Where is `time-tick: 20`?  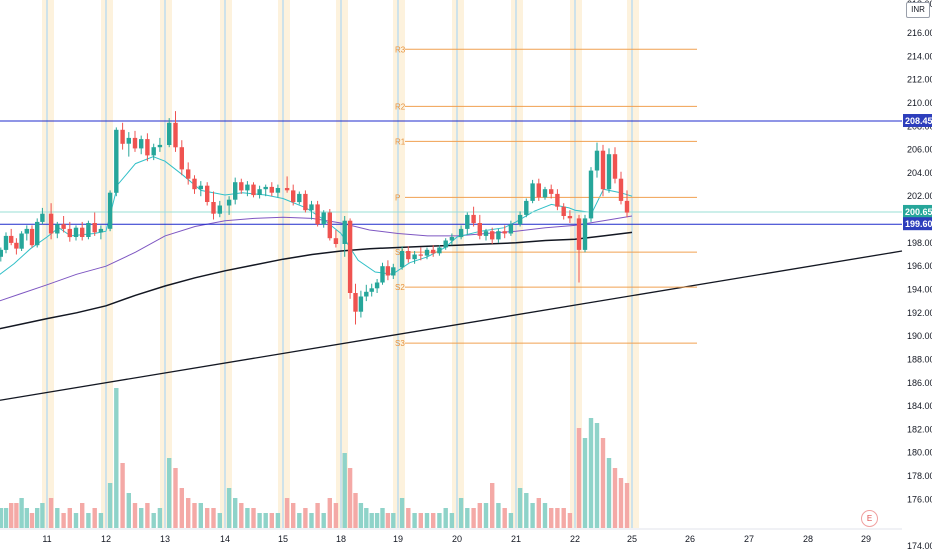
time-tick: 20 is located at coordinates (457, 539).